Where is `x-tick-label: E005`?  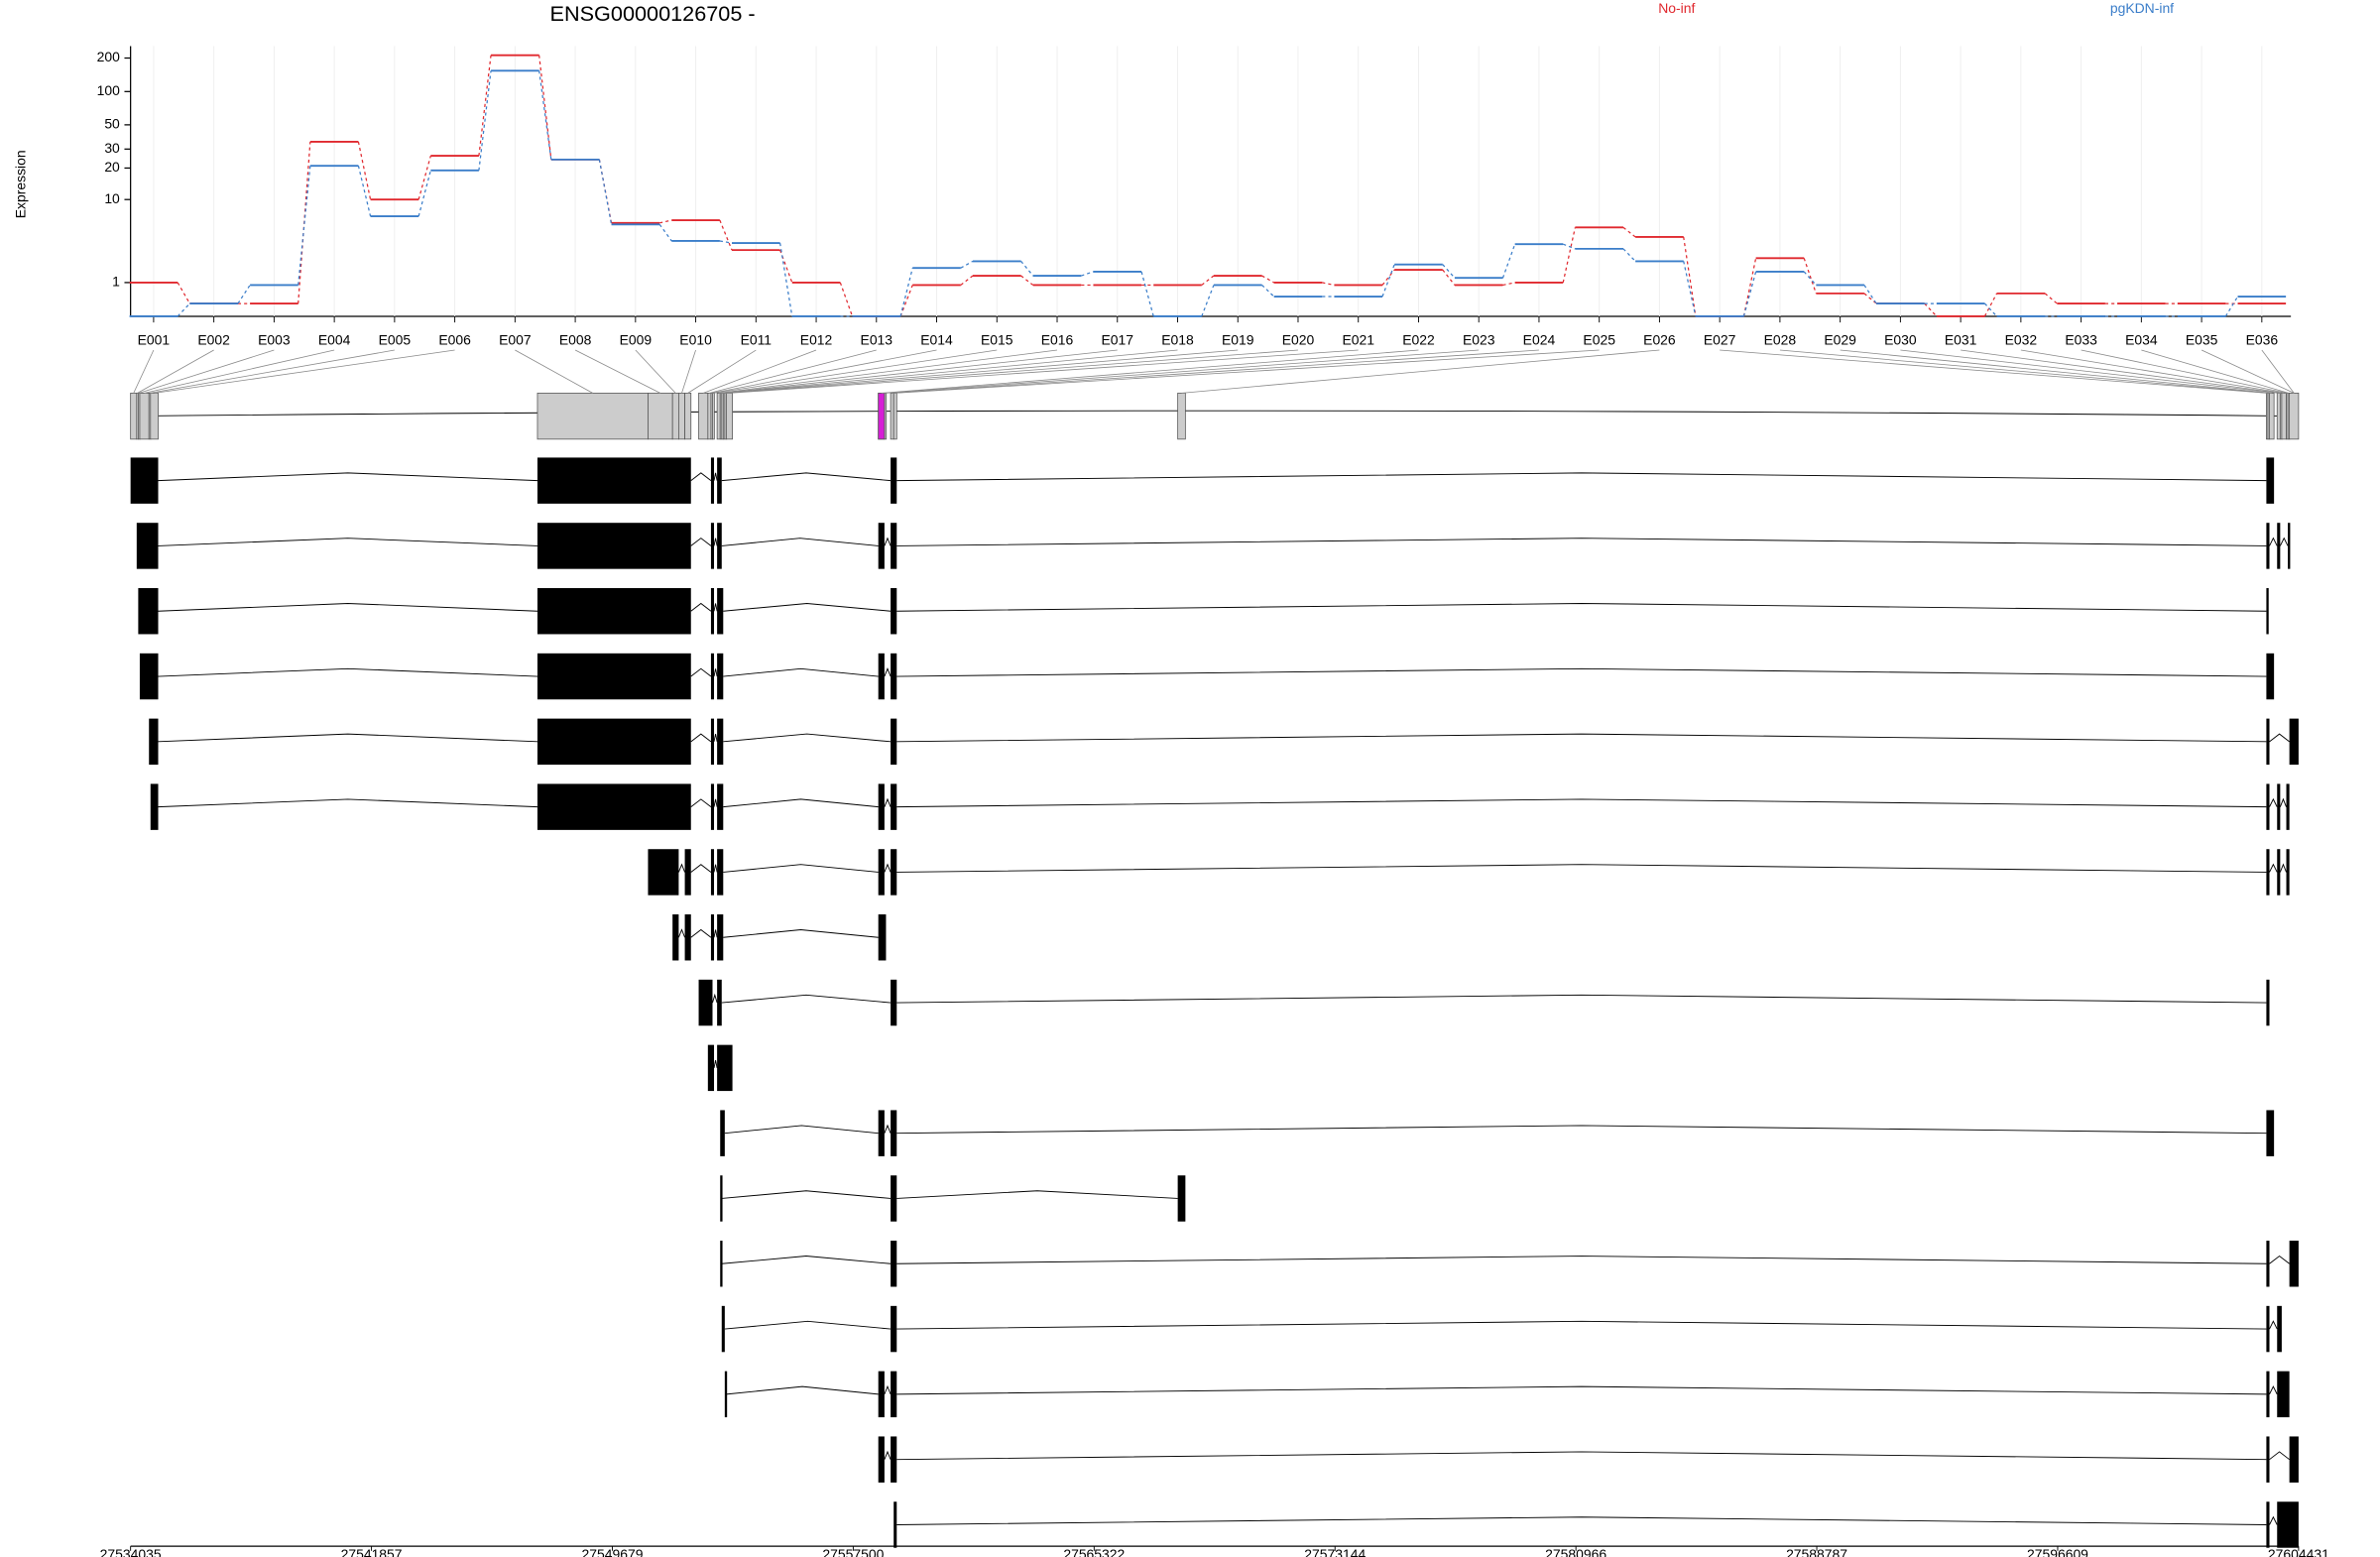
x-tick-label: E005 is located at coordinates (395, 339).